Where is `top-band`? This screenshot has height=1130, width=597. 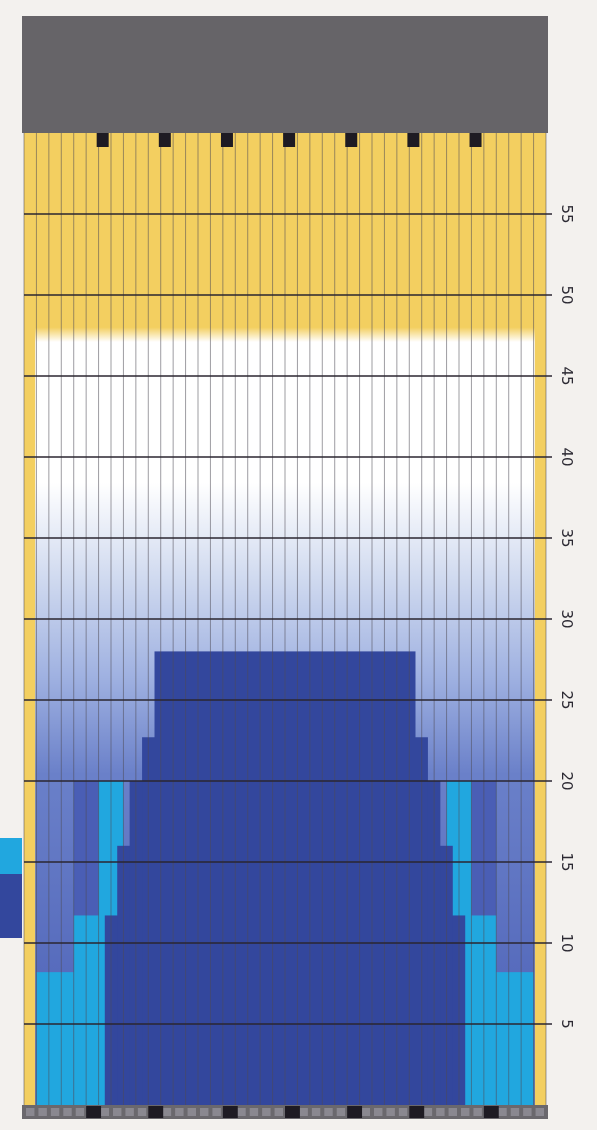 top-band is located at coordinates (285, 74).